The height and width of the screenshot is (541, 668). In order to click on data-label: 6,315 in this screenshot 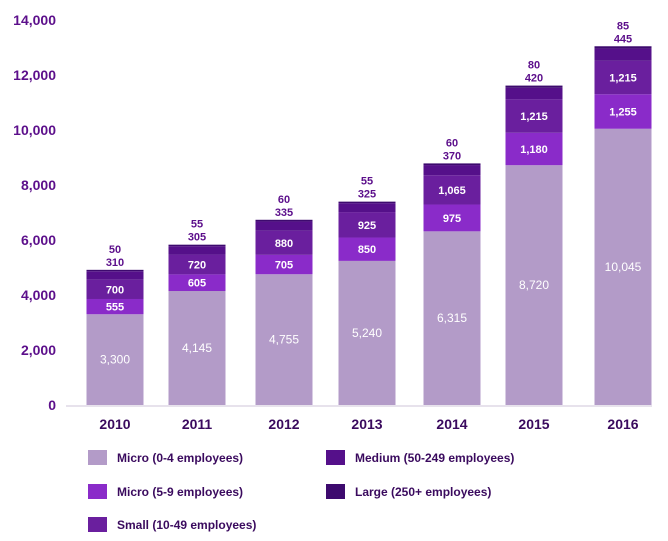, I will do `click(452, 318)`.